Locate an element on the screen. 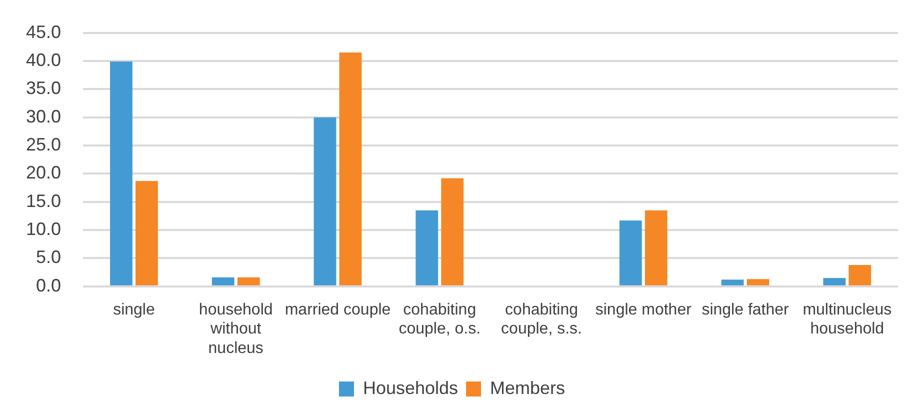 This screenshot has height=408, width=906. y-tick-label: 45.0 is located at coordinates (44, 32).